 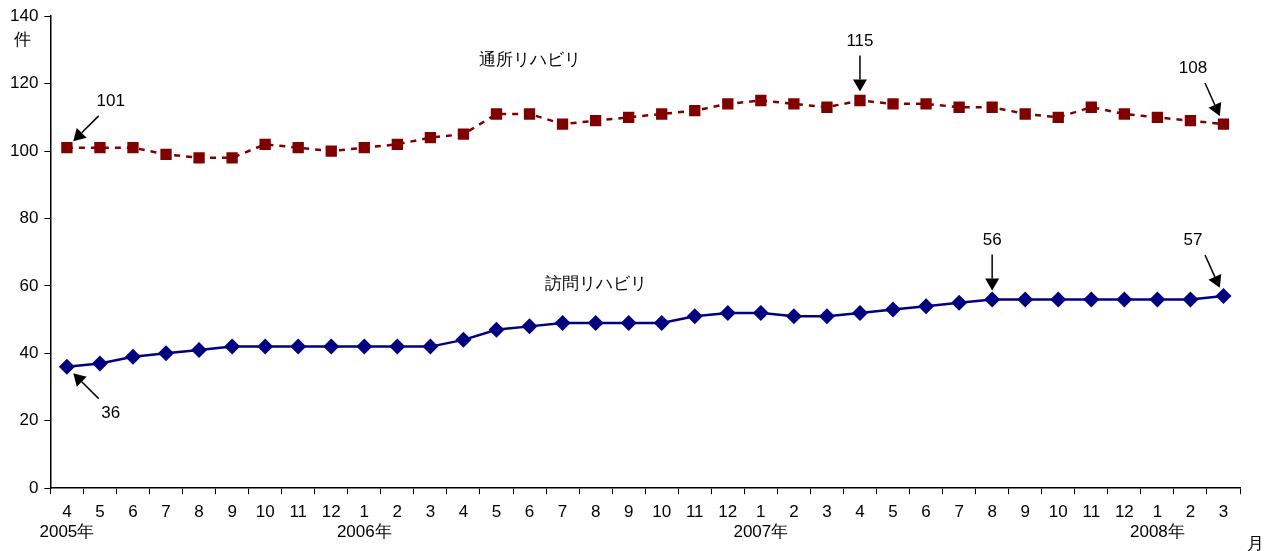 What do you see at coordinates (1255, 542) in the screenshot?
I see `x-axis-title: 月` at bounding box center [1255, 542].